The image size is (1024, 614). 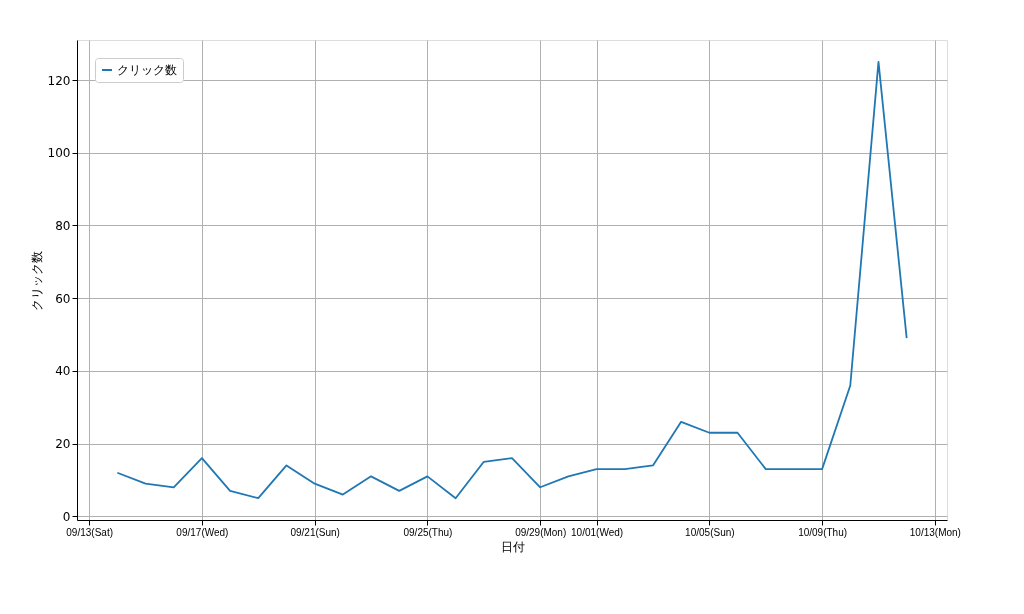 What do you see at coordinates (36, 280) in the screenshot?
I see `y-axis-title: クリック数` at bounding box center [36, 280].